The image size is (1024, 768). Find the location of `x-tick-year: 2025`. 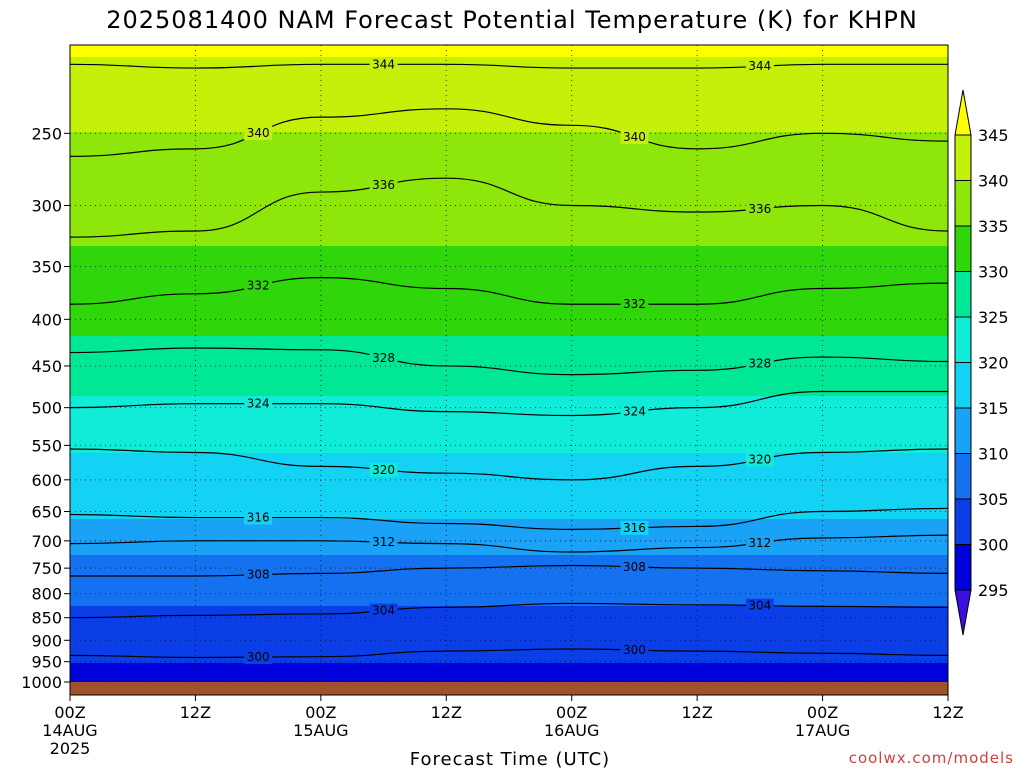

x-tick-year: 2025 is located at coordinates (70, 748).